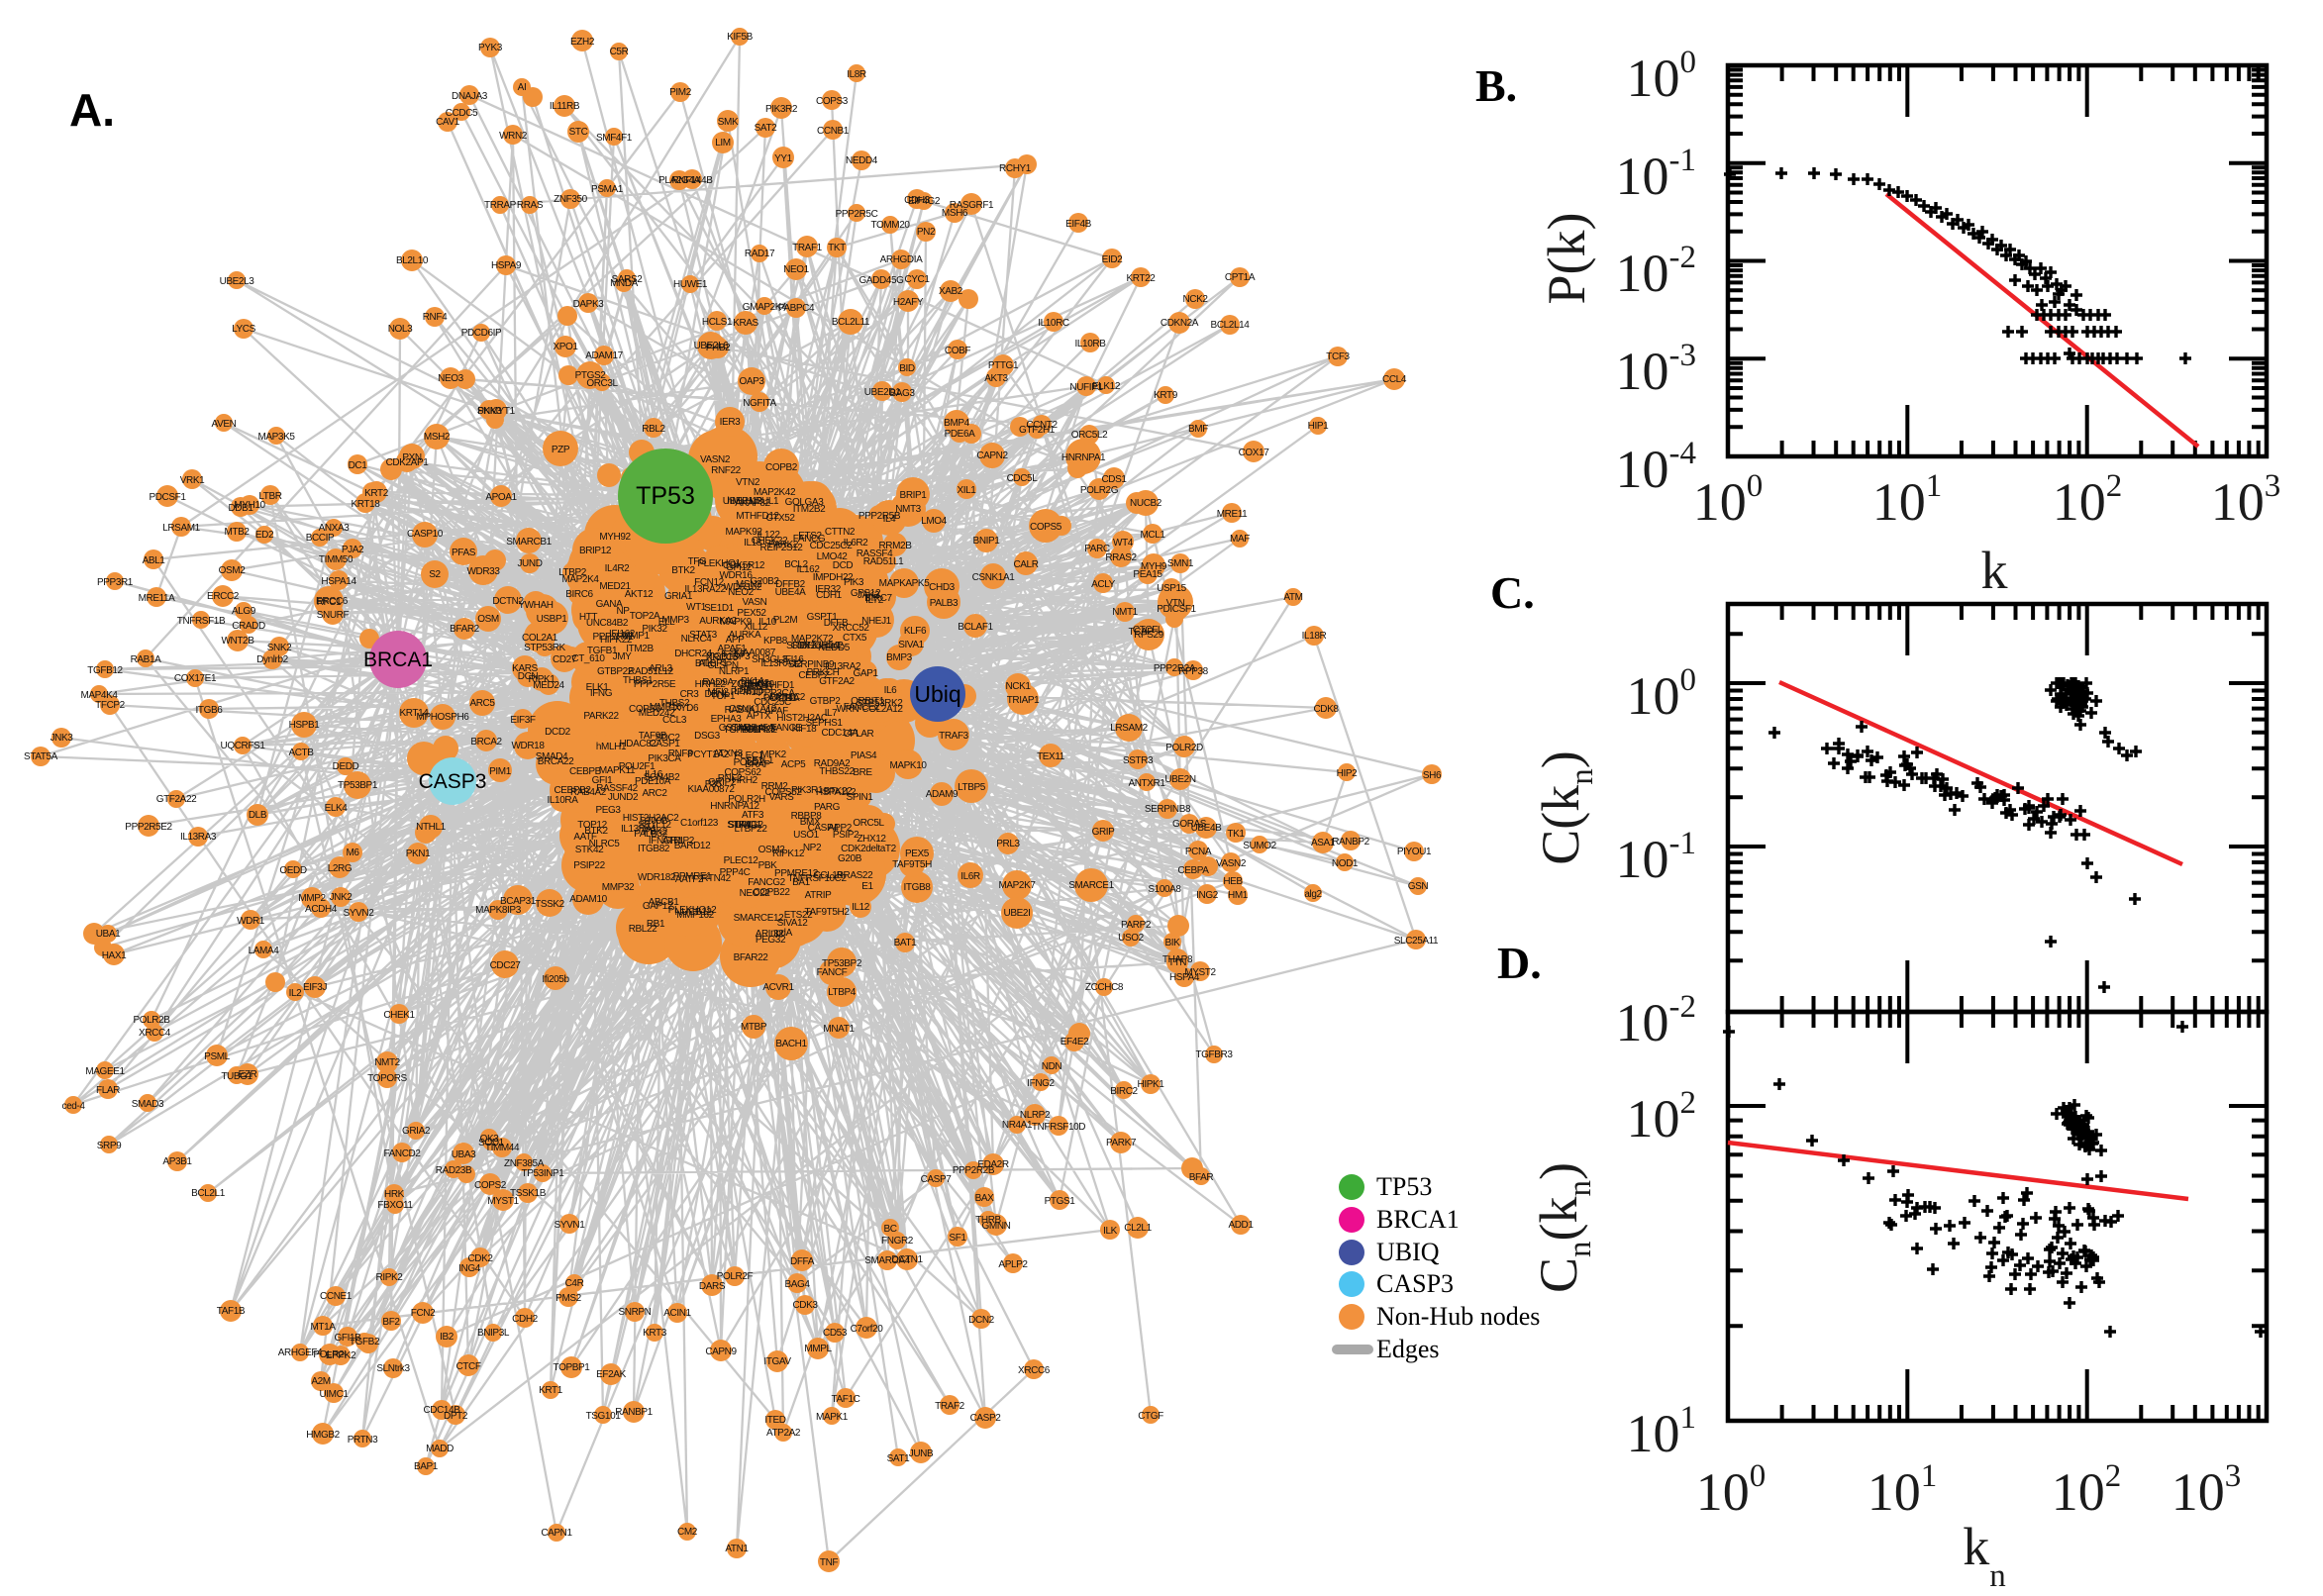  Describe the element at coordinates (1148, 630) in the screenshot. I see `svg-text: CTCFL` at that location.